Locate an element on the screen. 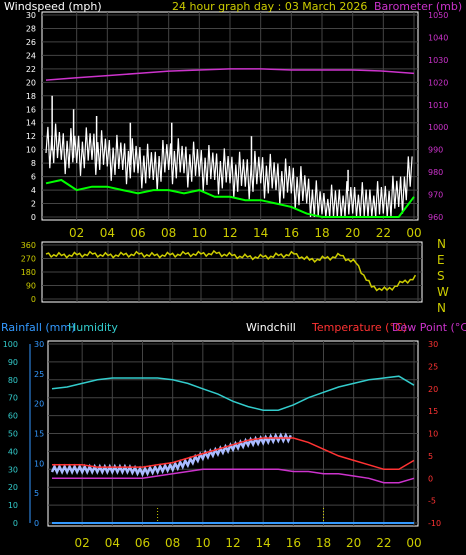  legend-humidity: Humidity is located at coordinates (93, 327).